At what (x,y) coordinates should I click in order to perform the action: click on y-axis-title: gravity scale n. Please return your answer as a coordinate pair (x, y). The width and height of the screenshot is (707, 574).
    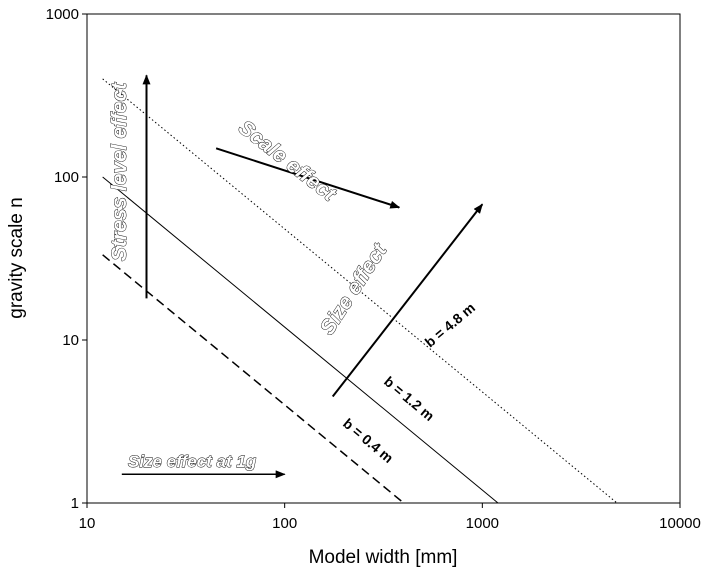
    Looking at the image, I should click on (16, 257).